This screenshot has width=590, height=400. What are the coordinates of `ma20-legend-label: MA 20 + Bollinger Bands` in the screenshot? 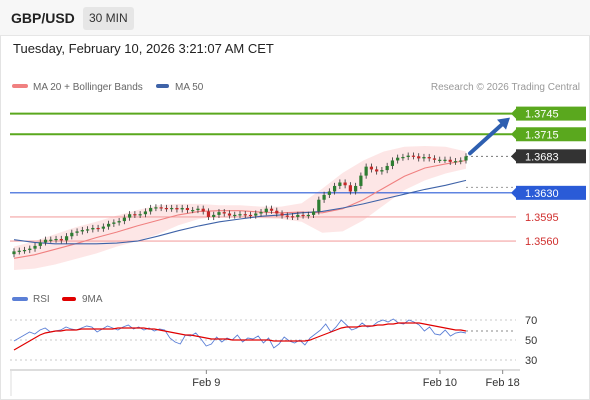 It's located at (88, 87).